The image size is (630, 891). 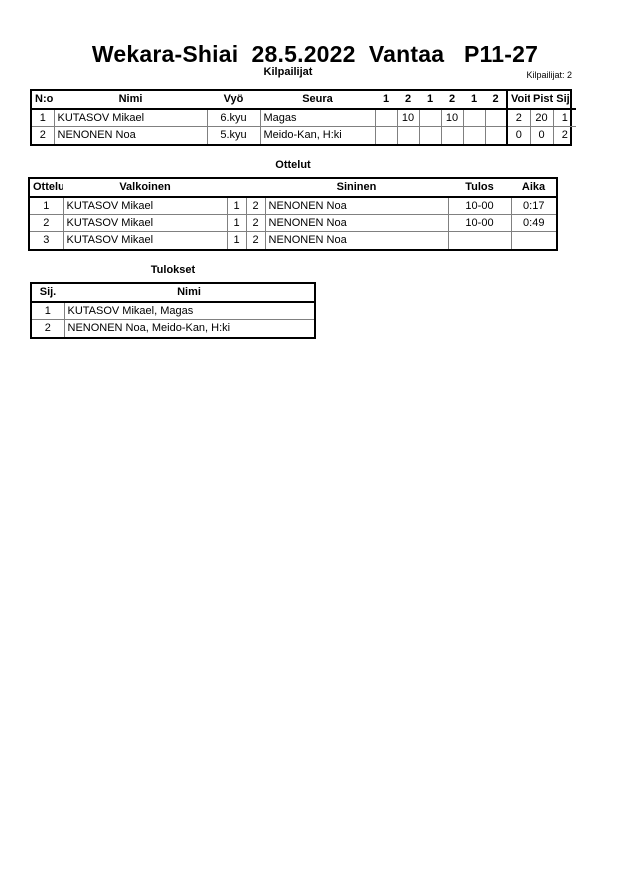 What do you see at coordinates (288, 72) in the screenshot?
I see `competitors-section-caption: Kilpailijat` at bounding box center [288, 72].